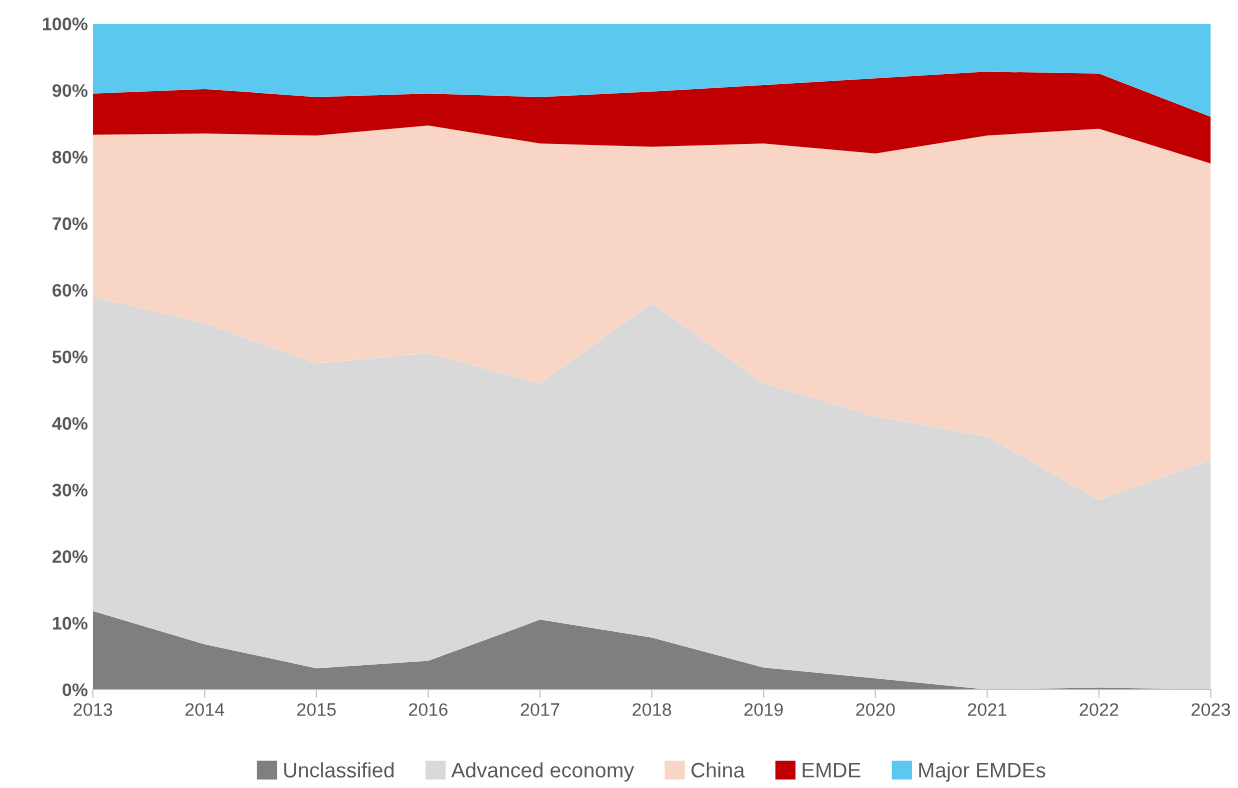 The height and width of the screenshot is (788, 1238). What do you see at coordinates (65, 24) in the screenshot?
I see `y-tick-label: 100%` at bounding box center [65, 24].